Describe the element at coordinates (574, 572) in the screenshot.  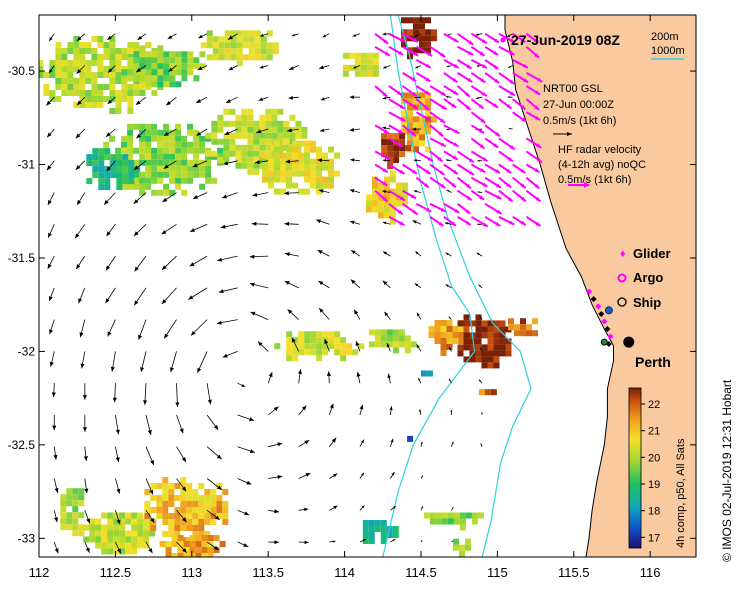
I see `x-tick-label: 115.5` at that location.